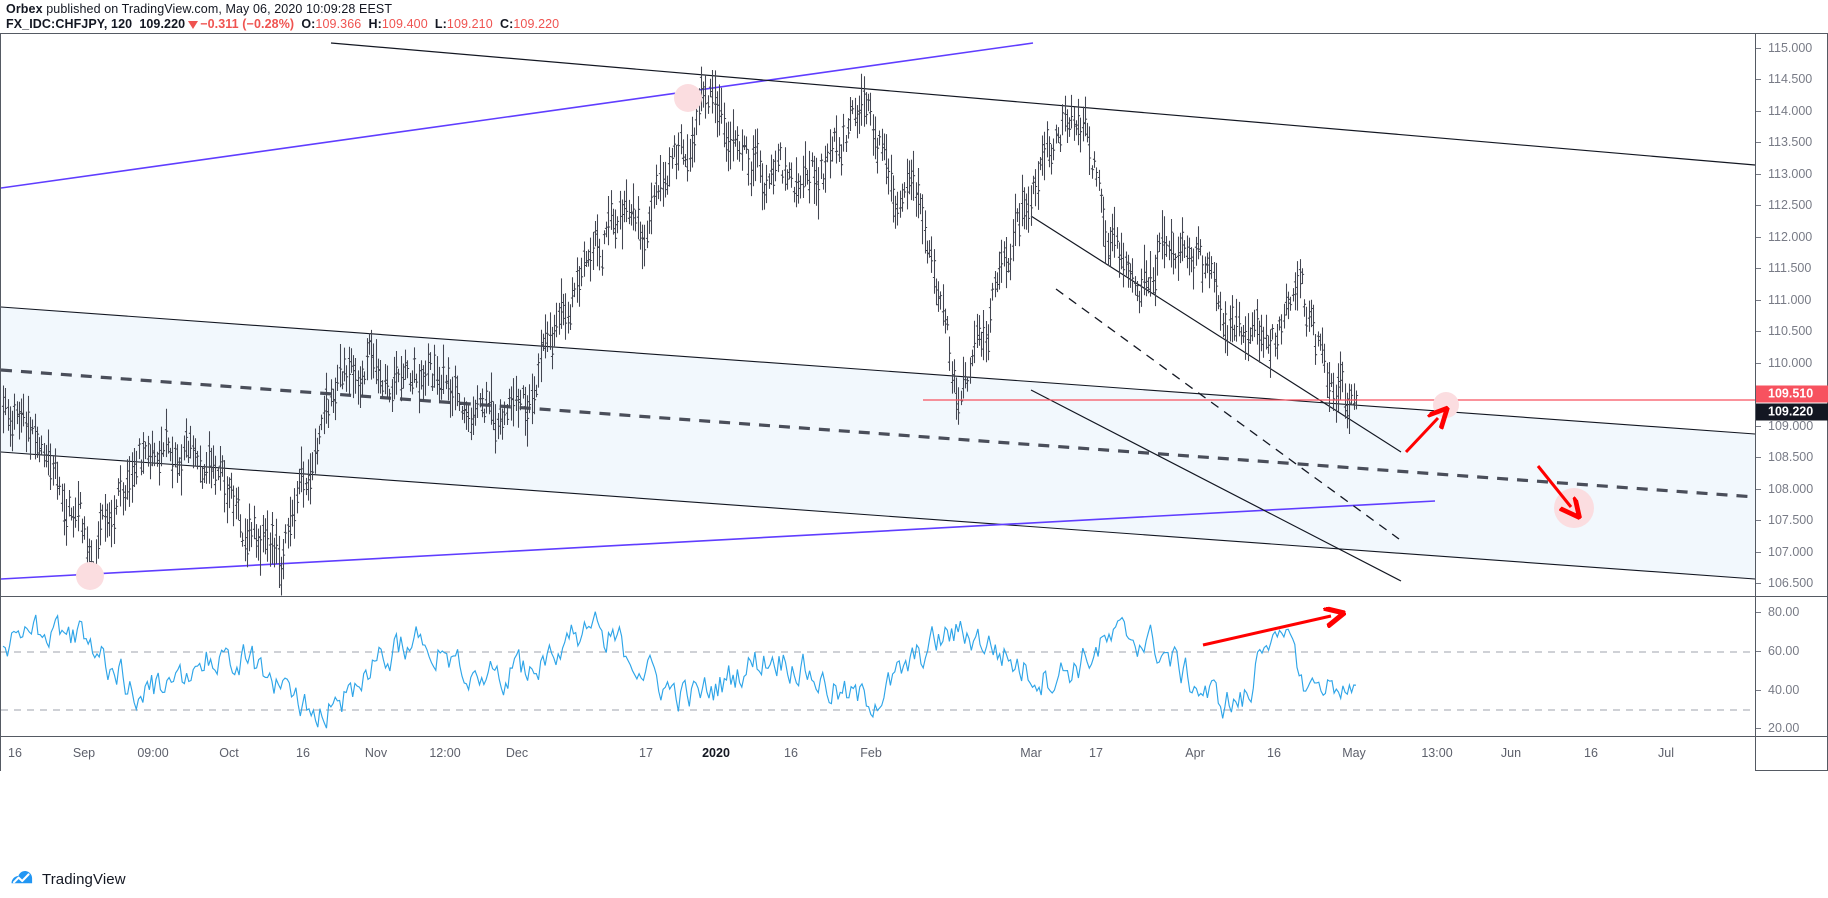 The image size is (1828, 898). I want to click on channel-lower-border, so click(878, 515).